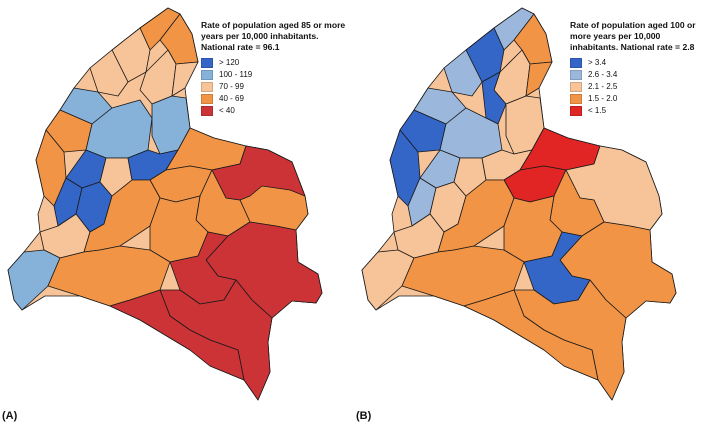 Image resolution: width=709 pixels, height=428 pixels. Describe the element at coordinates (539, 79) in the screenshot. I see `map-b-region-norte-santander` at that location.